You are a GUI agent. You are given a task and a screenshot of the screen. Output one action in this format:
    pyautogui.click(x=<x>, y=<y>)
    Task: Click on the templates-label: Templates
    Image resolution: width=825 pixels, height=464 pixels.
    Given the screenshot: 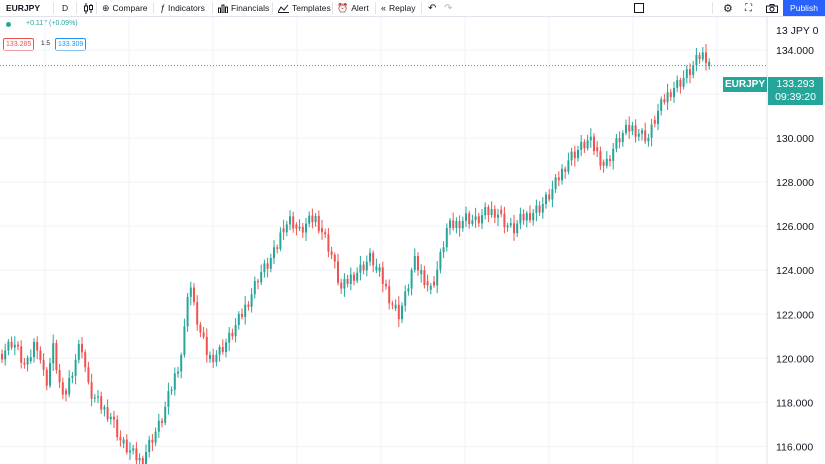 What is the action you would take?
    pyautogui.click(x=311, y=8)
    